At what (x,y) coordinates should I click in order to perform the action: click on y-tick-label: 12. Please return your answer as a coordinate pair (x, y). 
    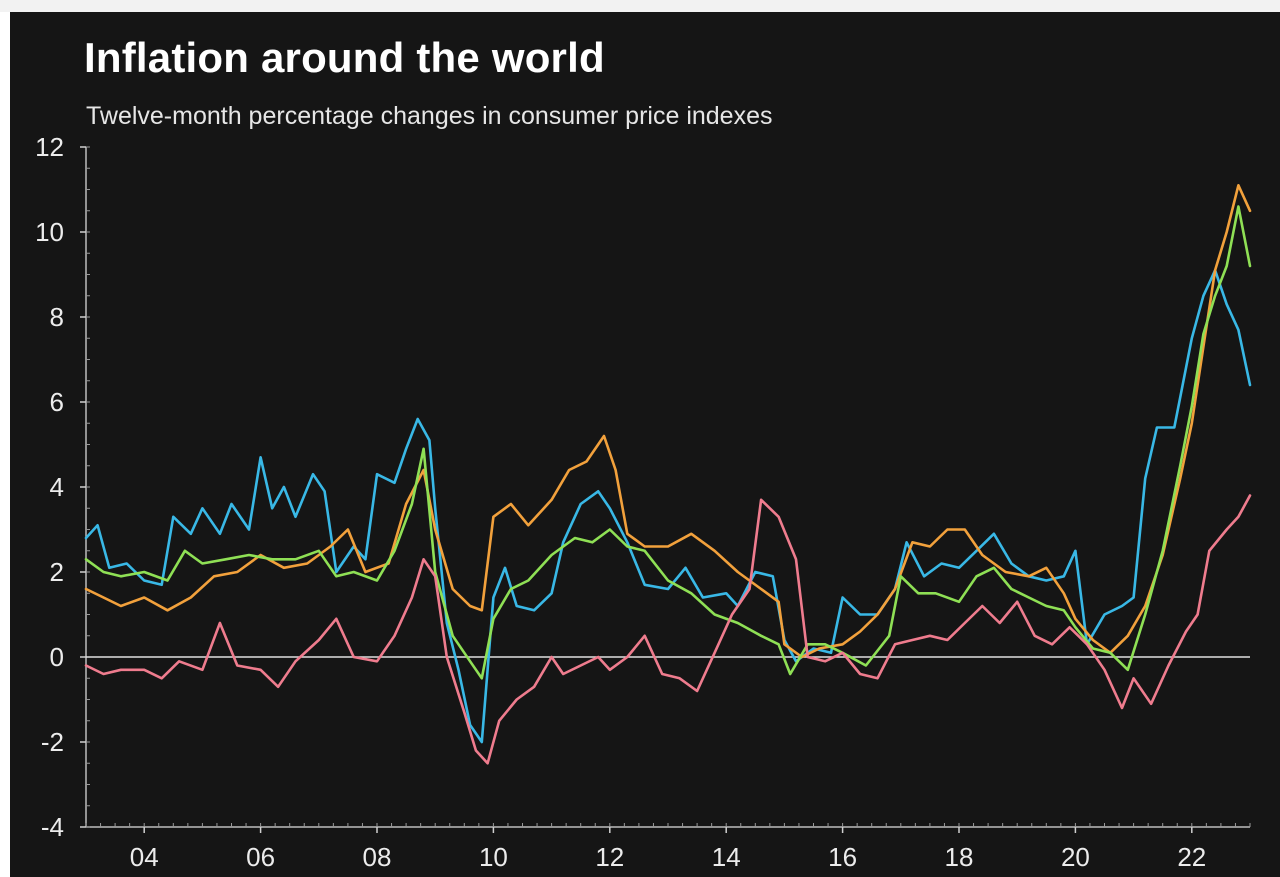
    Looking at the image, I should click on (49, 147).